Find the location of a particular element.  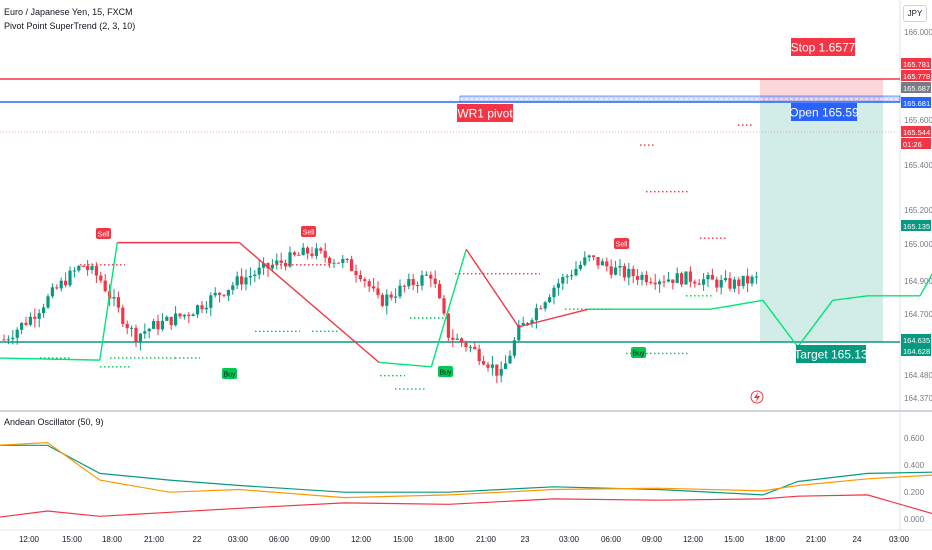

stop-label: Stop 1.6577 is located at coordinates (823, 47).